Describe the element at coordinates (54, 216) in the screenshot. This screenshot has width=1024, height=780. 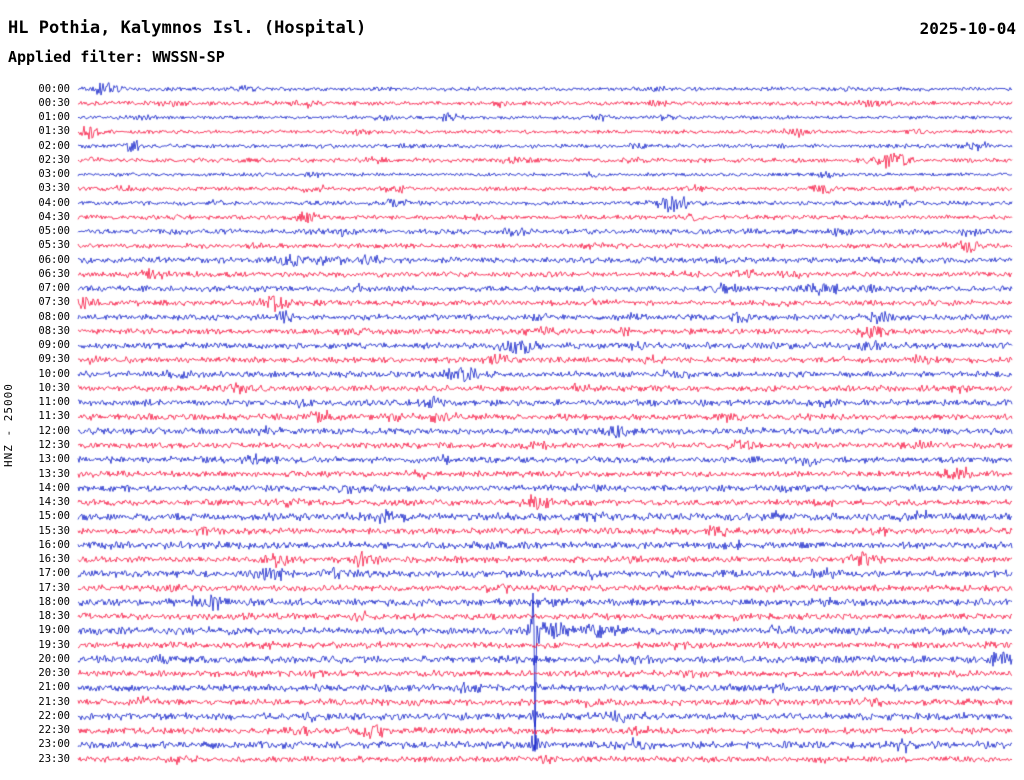
I see `time-label: 04:30` at that location.